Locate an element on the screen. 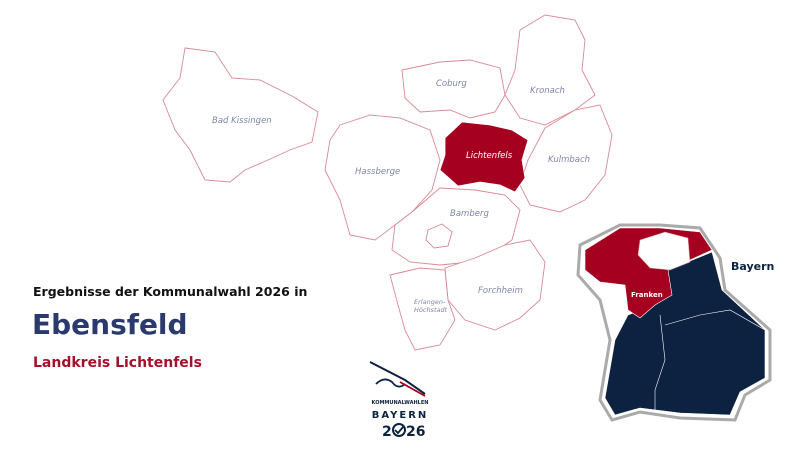 This screenshot has width=800, height=450. district-subtitle: Landkreis Lichtenfels is located at coordinates (117, 363).